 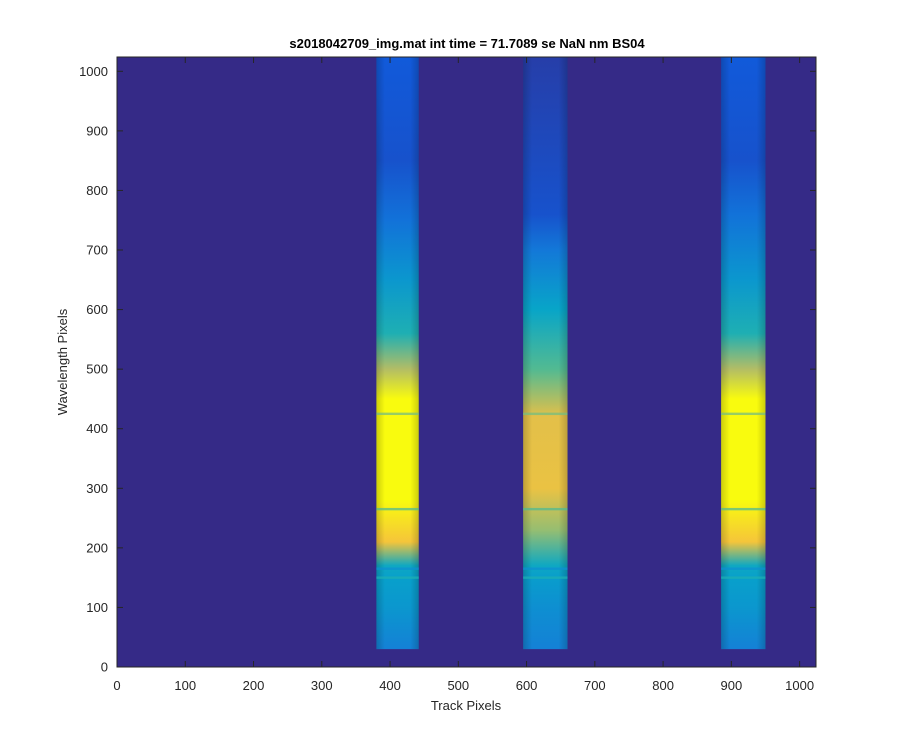 I want to click on x-tick-label: 200, so click(x=254, y=685).